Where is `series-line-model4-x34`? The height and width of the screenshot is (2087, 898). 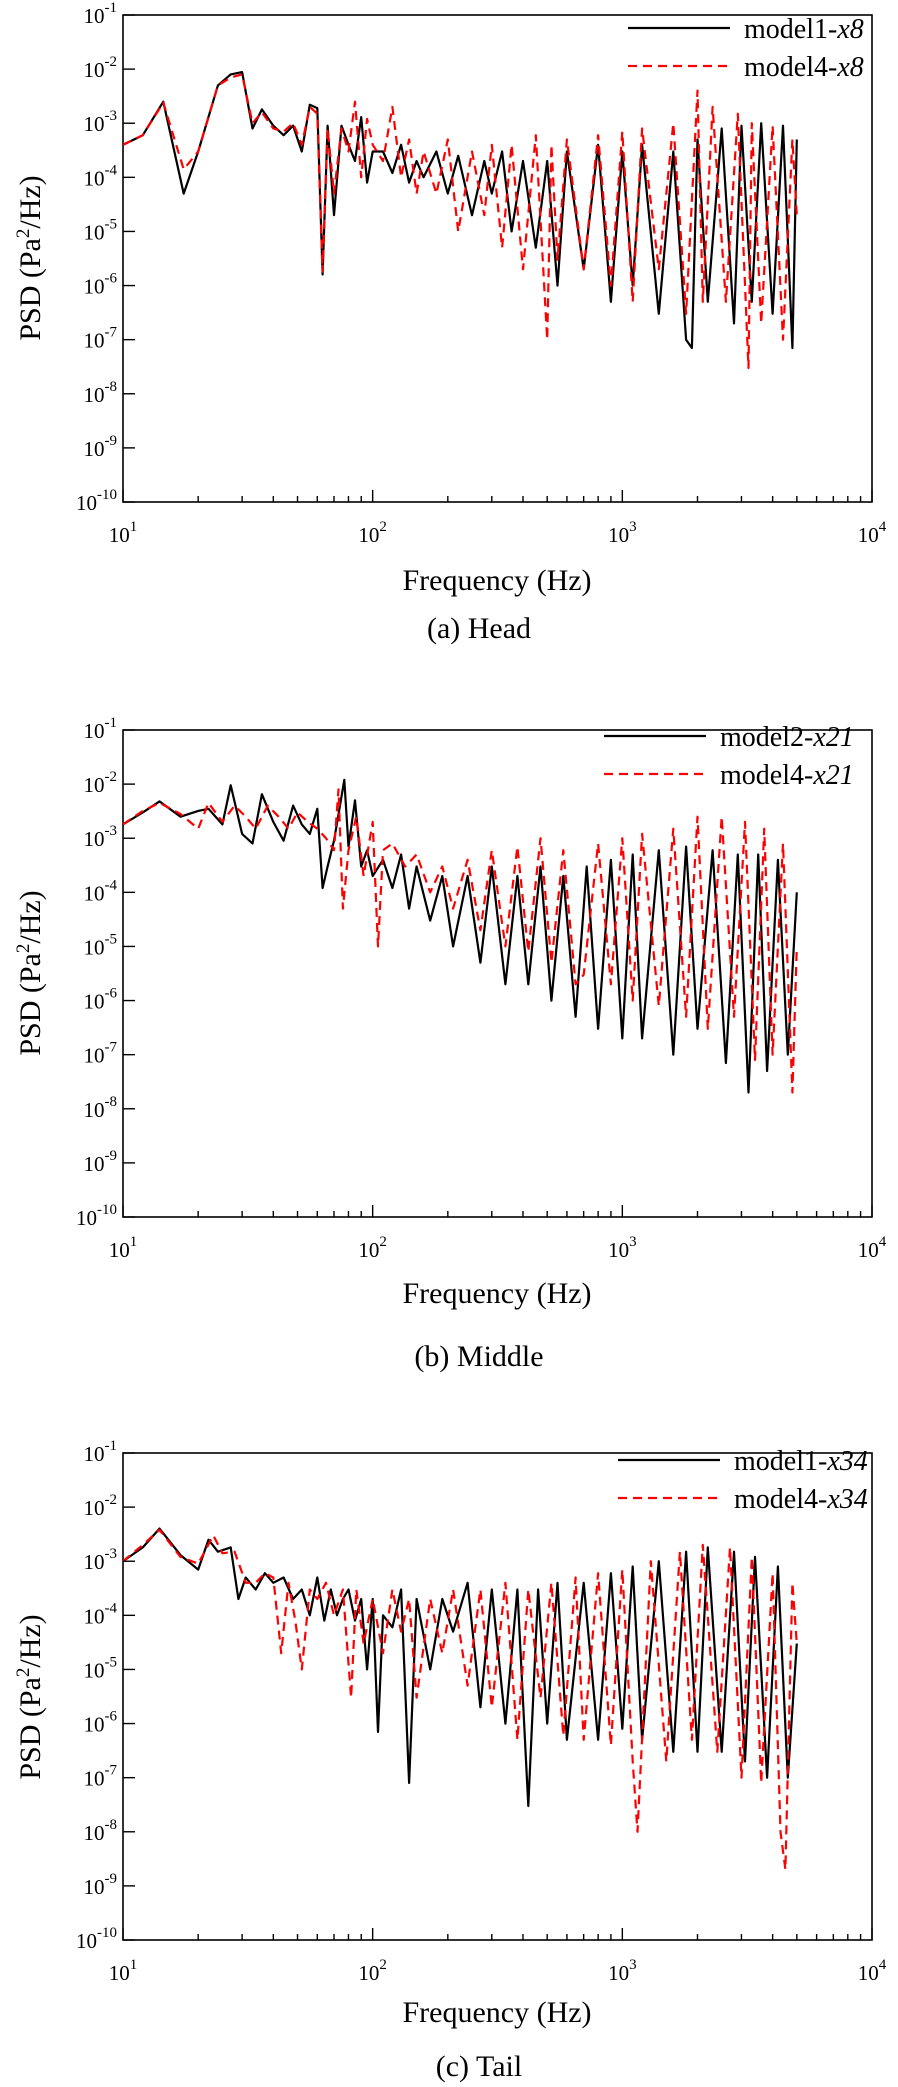
series-line-model4-x34 is located at coordinates (460, 1699).